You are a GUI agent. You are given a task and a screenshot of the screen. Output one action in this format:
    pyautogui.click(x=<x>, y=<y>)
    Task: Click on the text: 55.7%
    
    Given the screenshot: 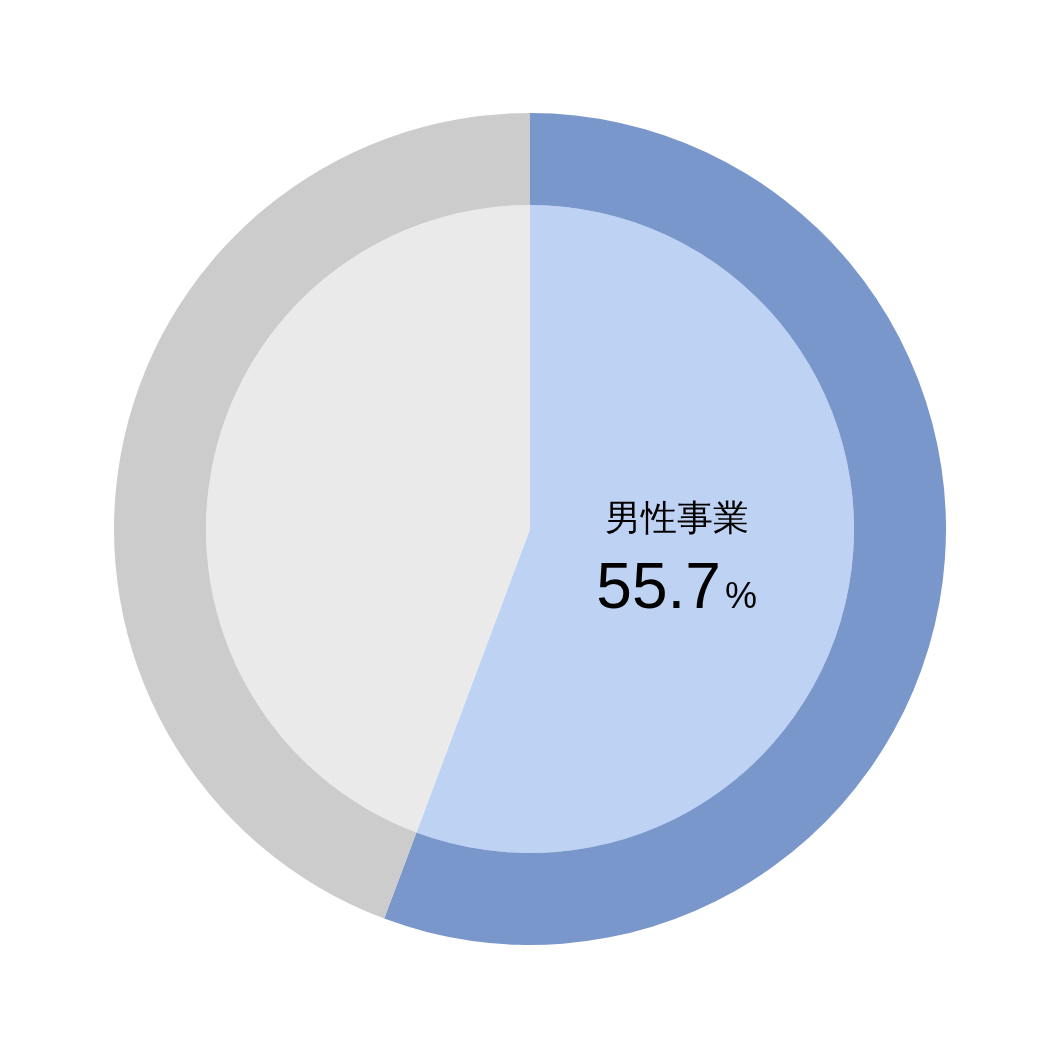 What is the action you would take?
    pyautogui.click(x=676, y=585)
    